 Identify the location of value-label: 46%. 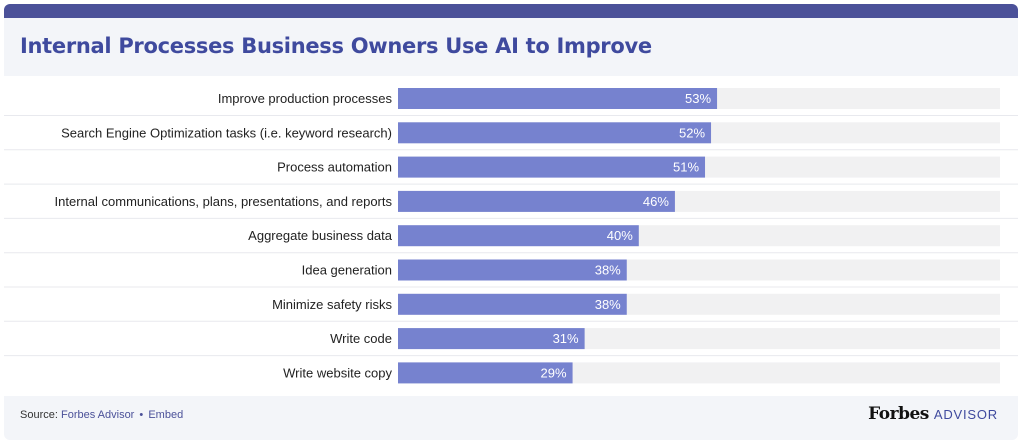
(656, 201).